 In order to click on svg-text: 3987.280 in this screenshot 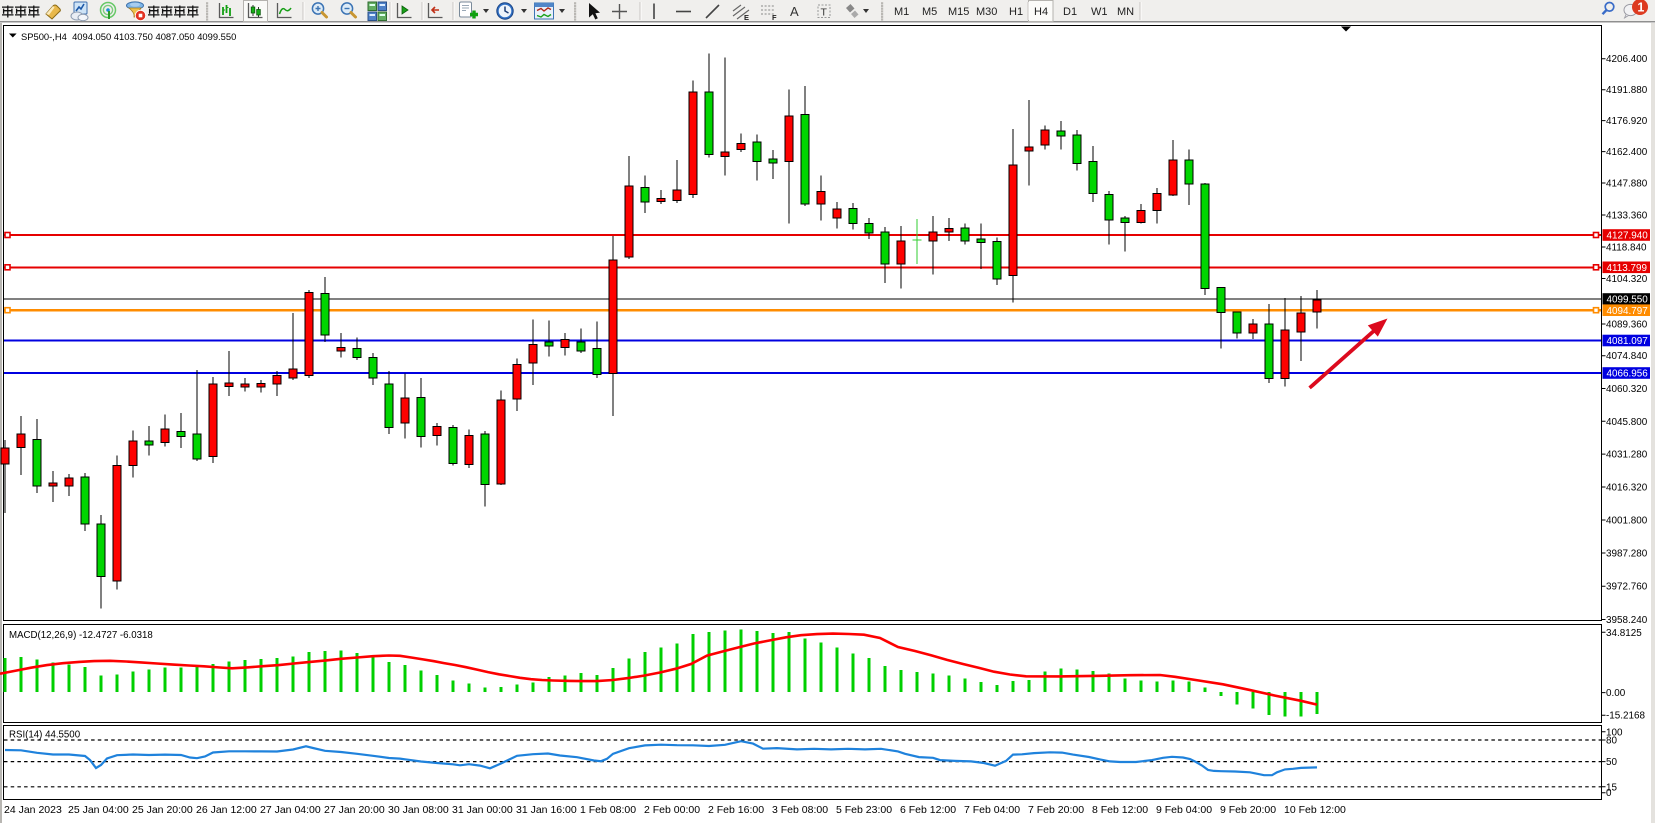, I will do `click(1627, 554)`.